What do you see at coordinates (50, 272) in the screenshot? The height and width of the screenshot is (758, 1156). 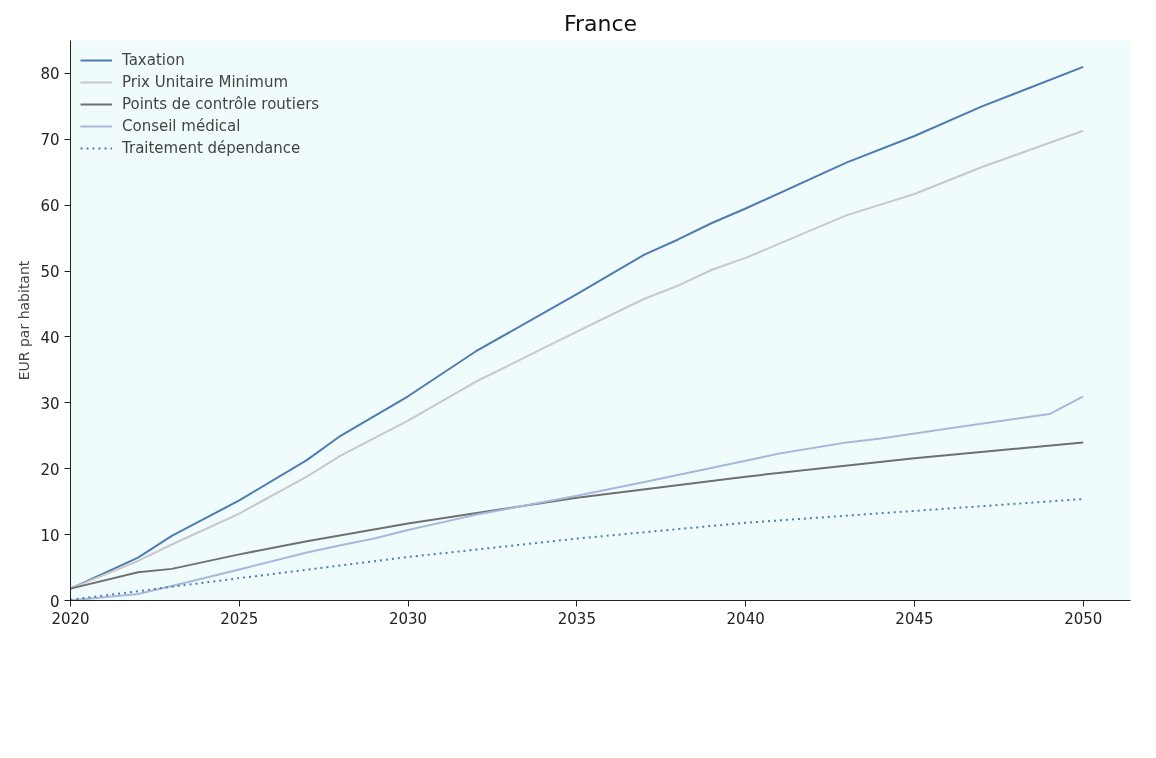 I see `y-tick-label: 50` at bounding box center [50, 272].